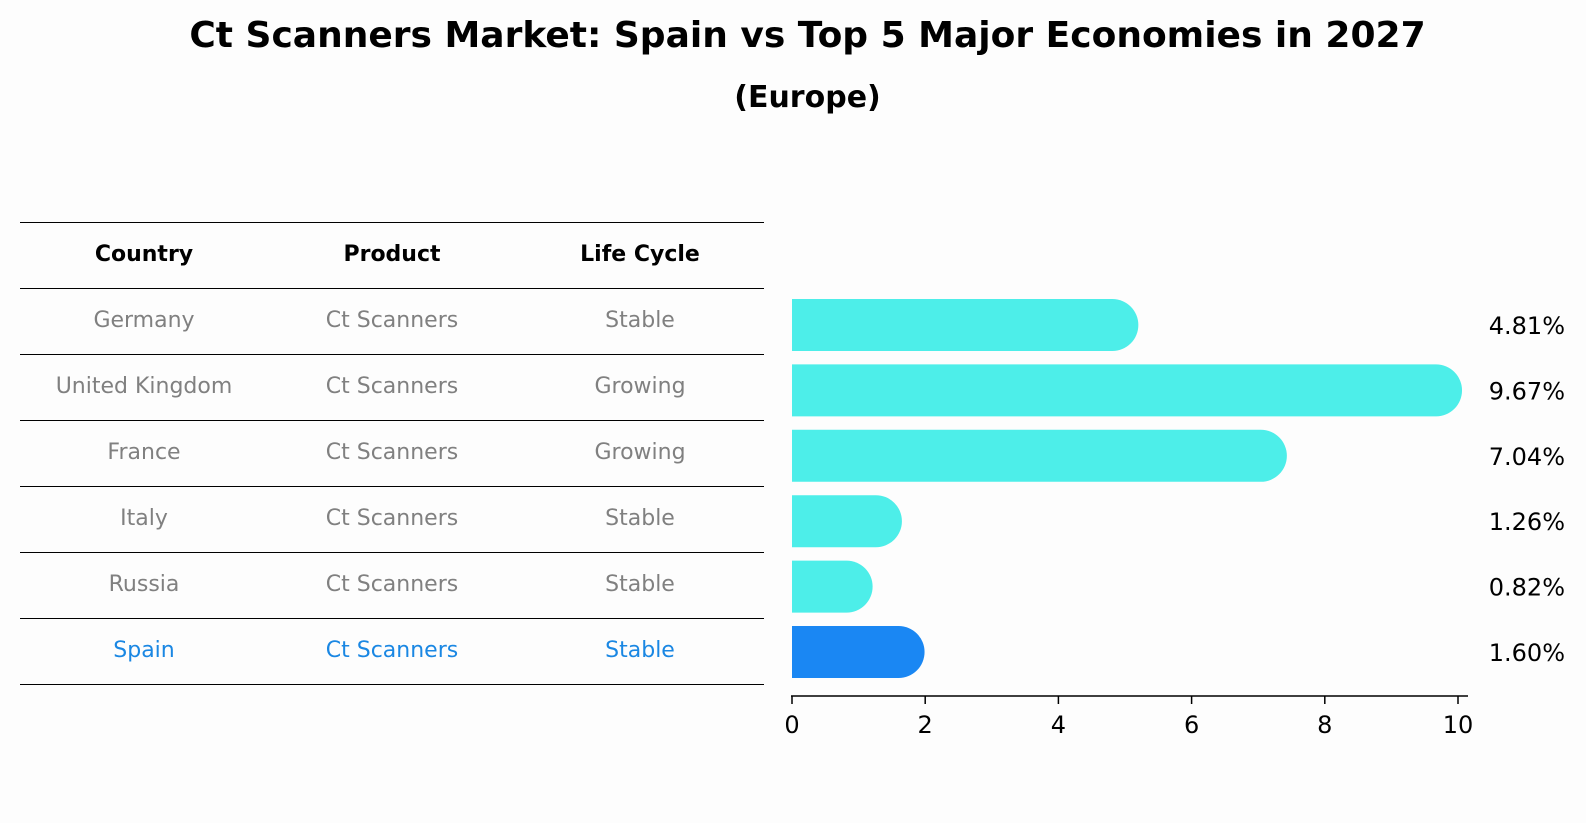  I want to click on x-tick-label: 2, so click(925, 725).